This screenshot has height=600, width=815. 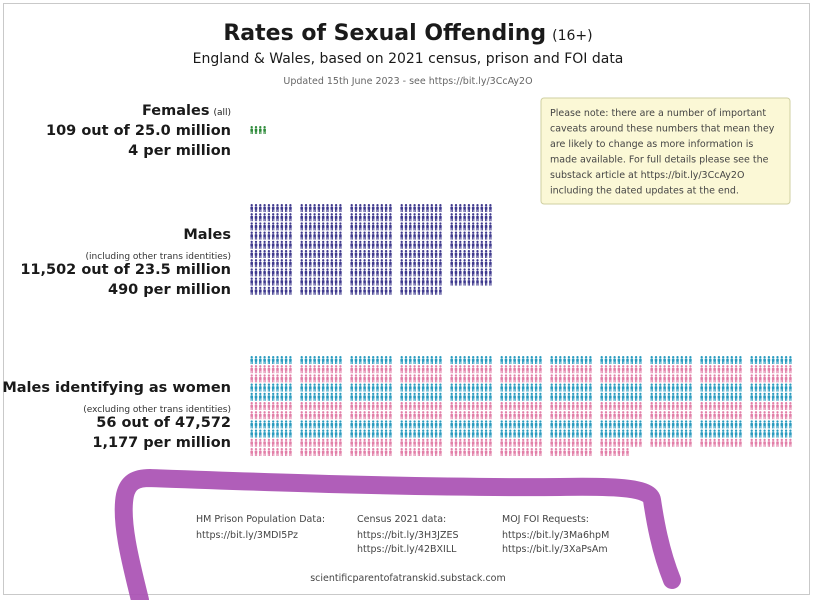 What do you see at coordinates (407, 549) in the screenshot?
I see `source-link: https://bit.ly/42BXILL` at bounding box center [407, 549].